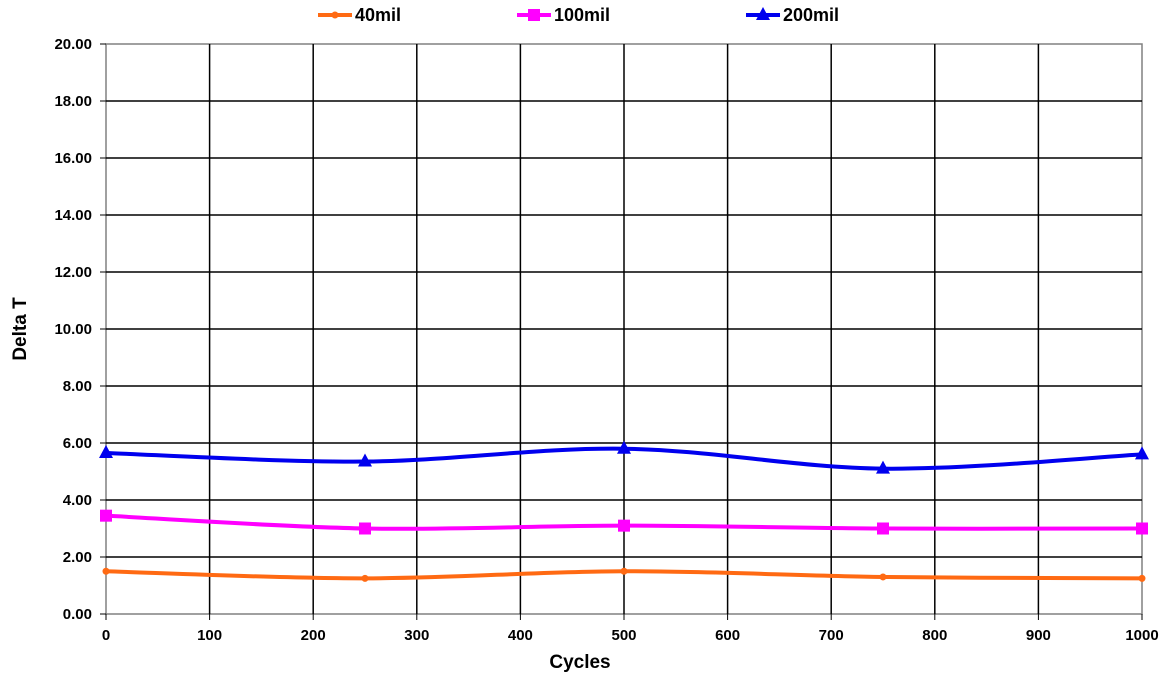 This screenshot has width=1167, height=675. I want to click on legend-marker-200mil, so click(763, 13).